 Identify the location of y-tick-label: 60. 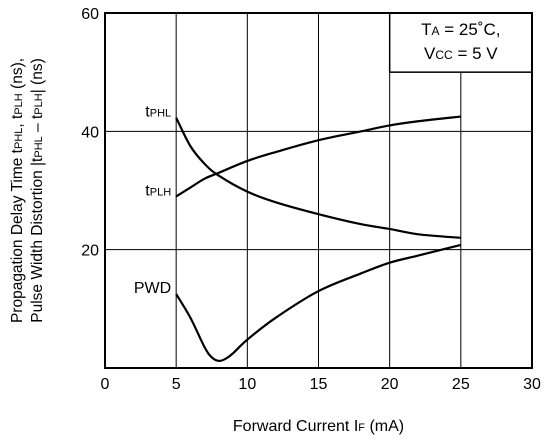
(90, 14).